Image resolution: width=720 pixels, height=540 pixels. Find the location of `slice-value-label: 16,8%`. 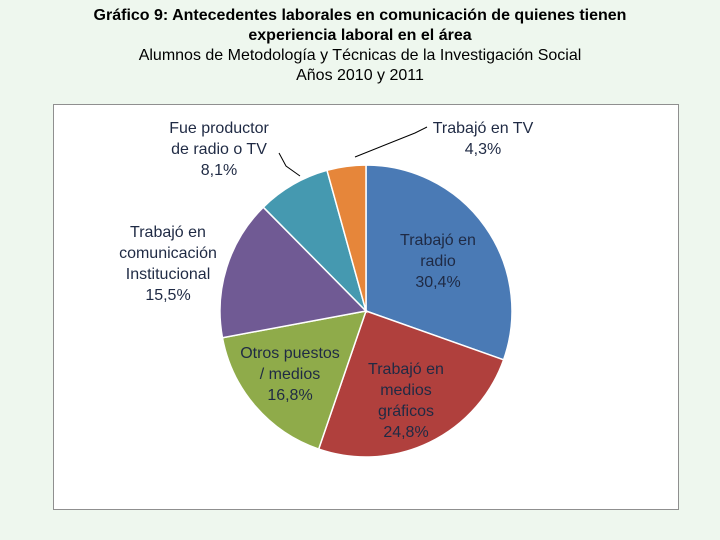

slice-value-label: 16,8% is located at coordinates (289, 395).